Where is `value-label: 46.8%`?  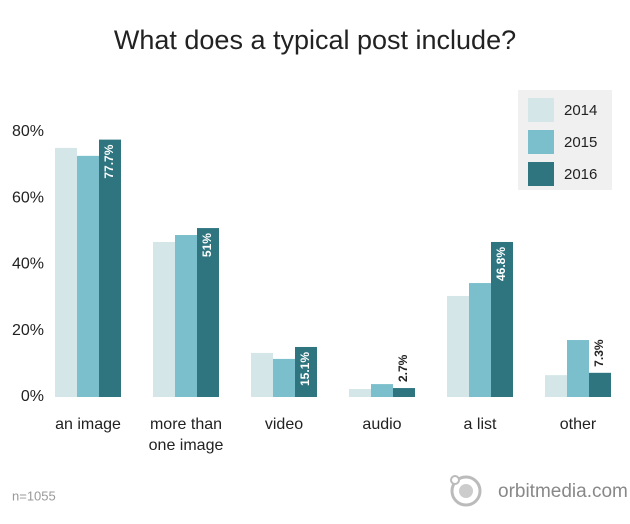 value-label: 46.8% is located at coordinates (501, 264).